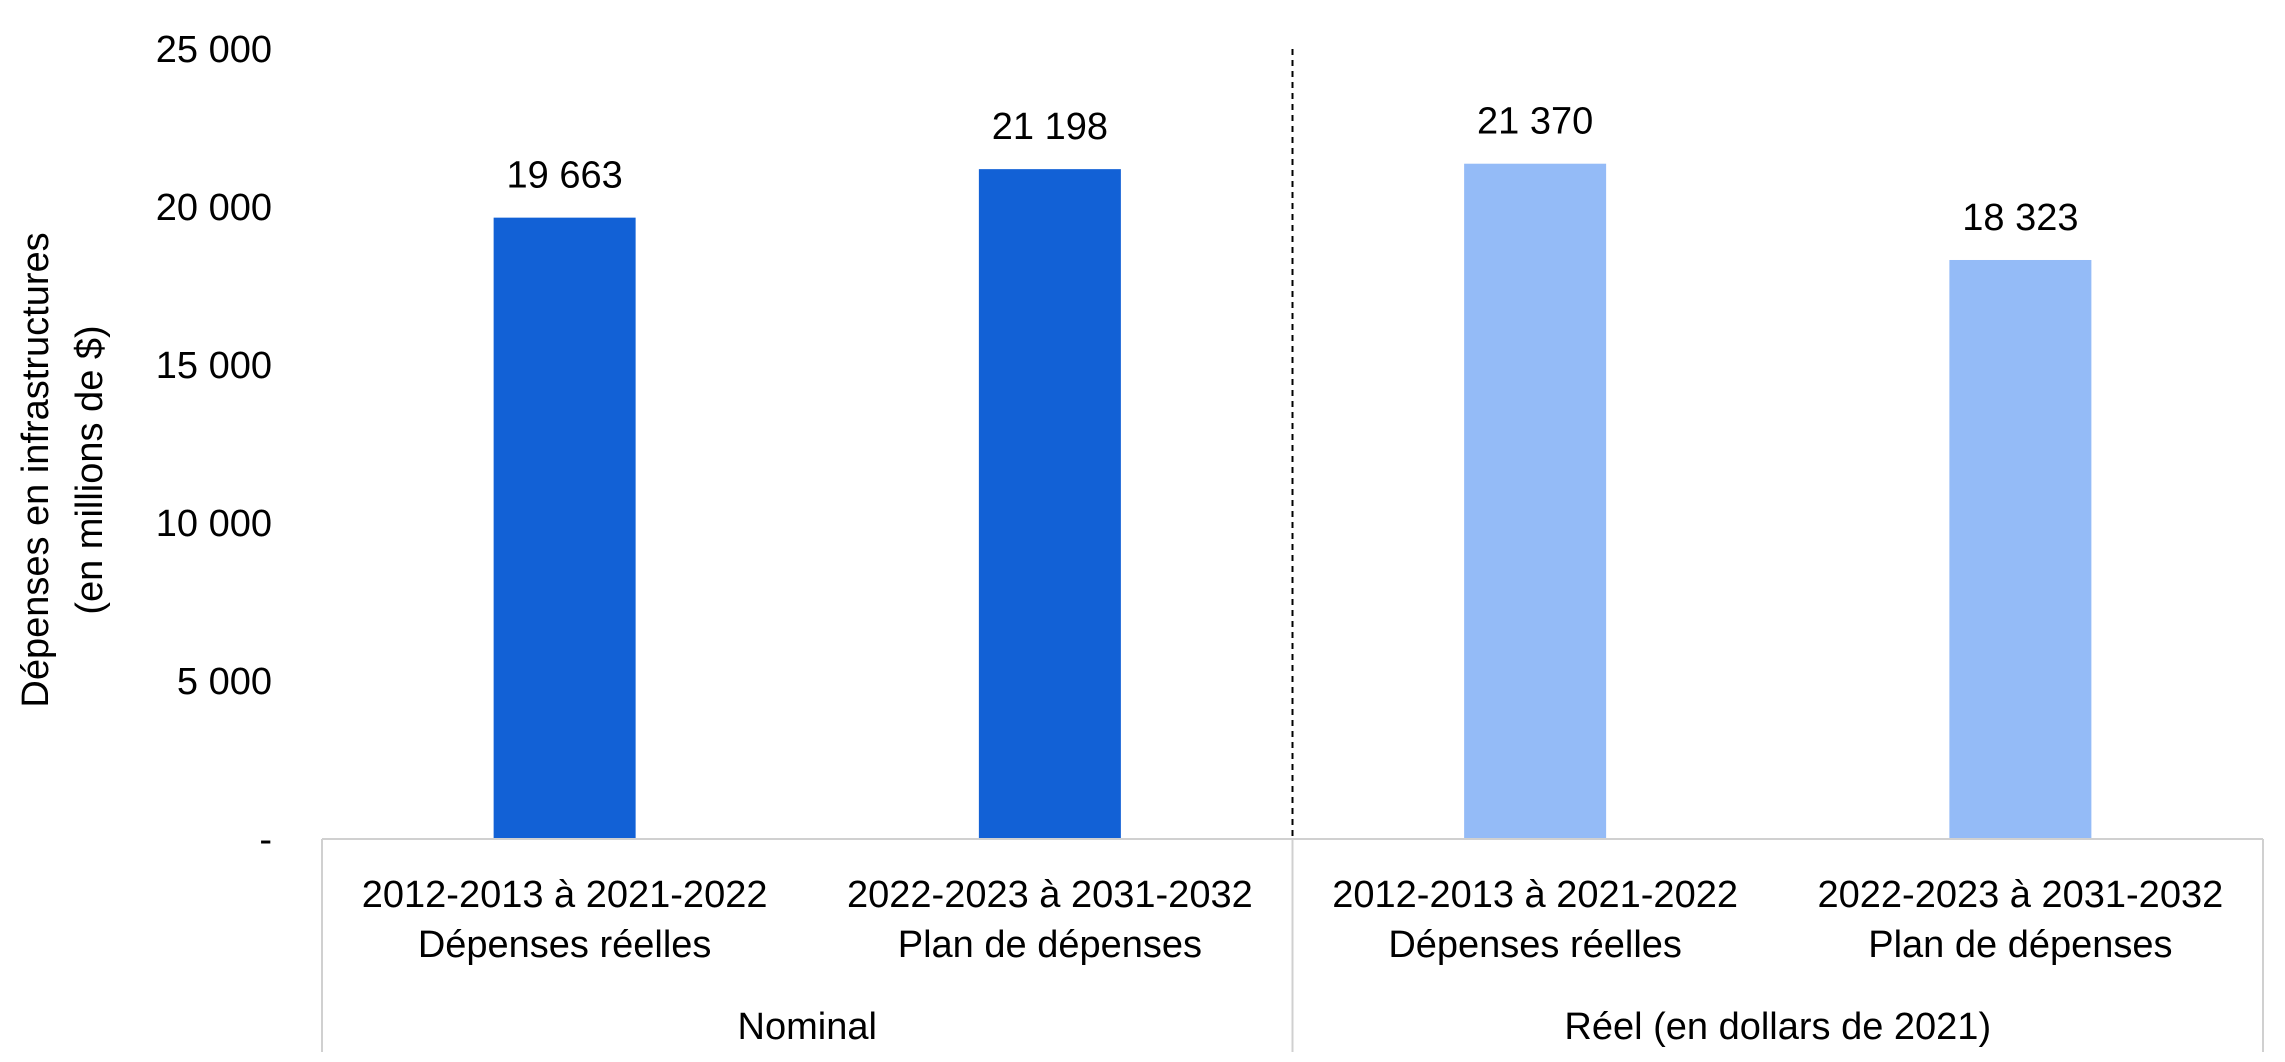 The height and width of the screenshot is (1062, 2285). Describe the element at coordinates (214, 524) in the screenshot. I see `y-tick-label: 10 000` at that location.